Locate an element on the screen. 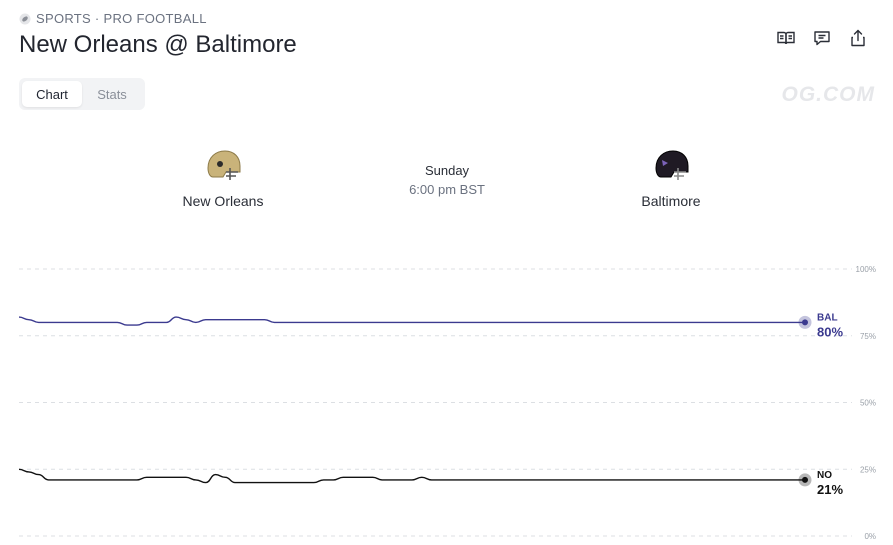  game-time: Sunday 6:00 pm BST is located at coordinates (447, 180).